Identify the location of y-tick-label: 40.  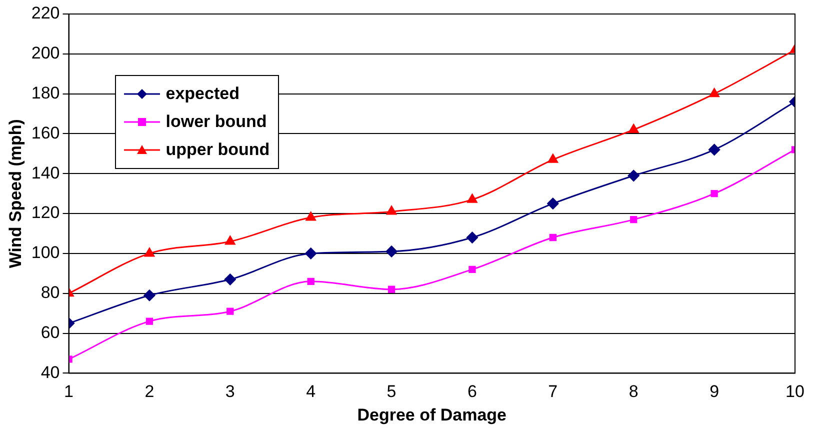
(50, 372).